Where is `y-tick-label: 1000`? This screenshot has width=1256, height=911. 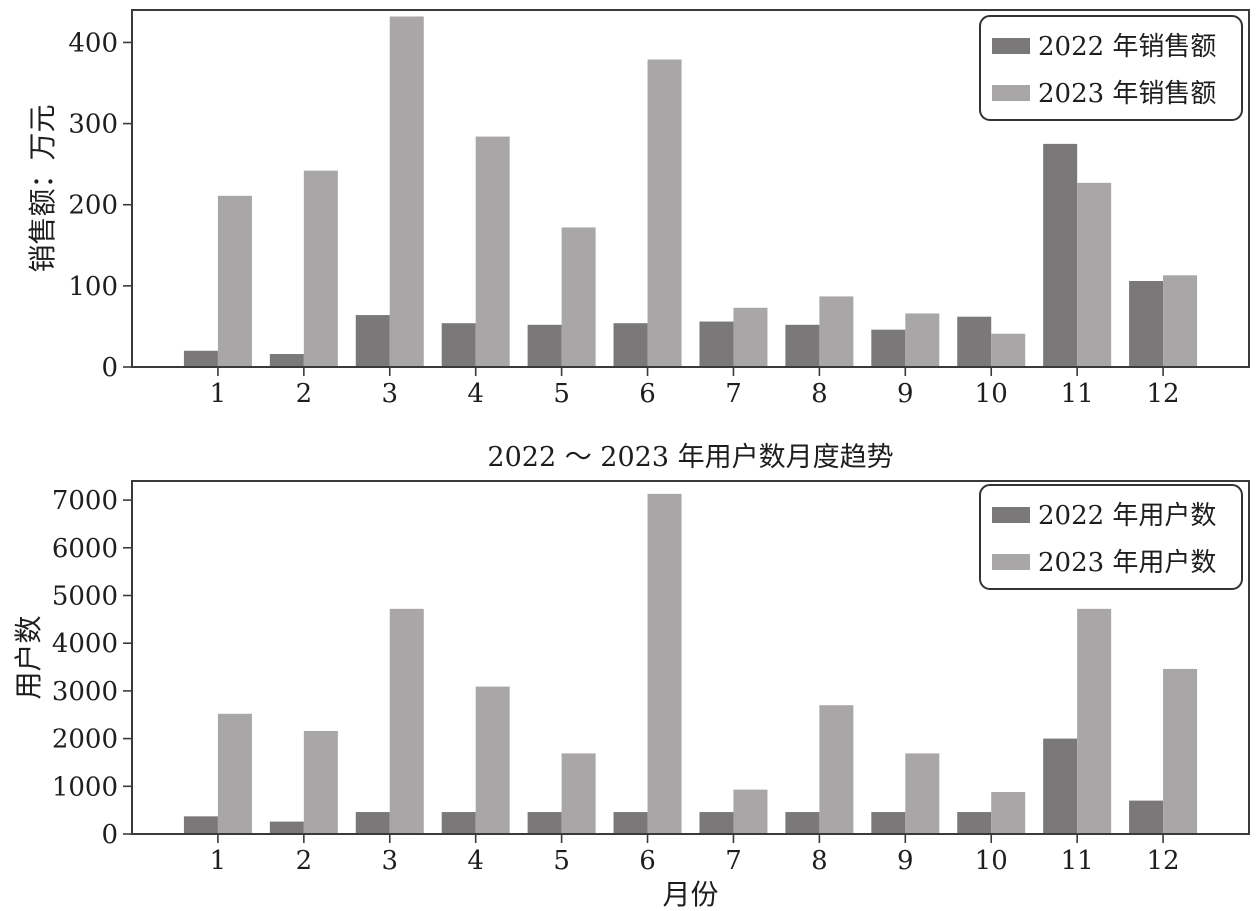
y-tick-label: 1000 is located at coordinates (85, 787).